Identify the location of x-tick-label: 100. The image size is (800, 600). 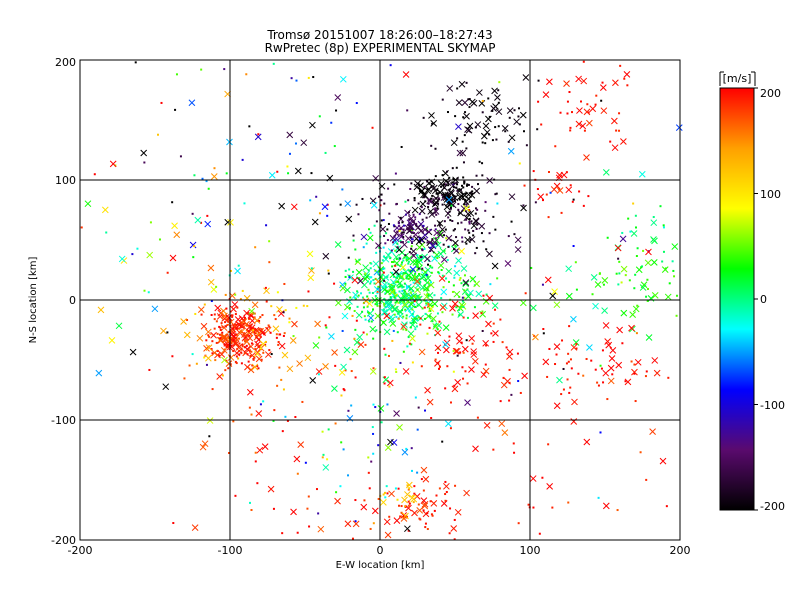
(530, 550).